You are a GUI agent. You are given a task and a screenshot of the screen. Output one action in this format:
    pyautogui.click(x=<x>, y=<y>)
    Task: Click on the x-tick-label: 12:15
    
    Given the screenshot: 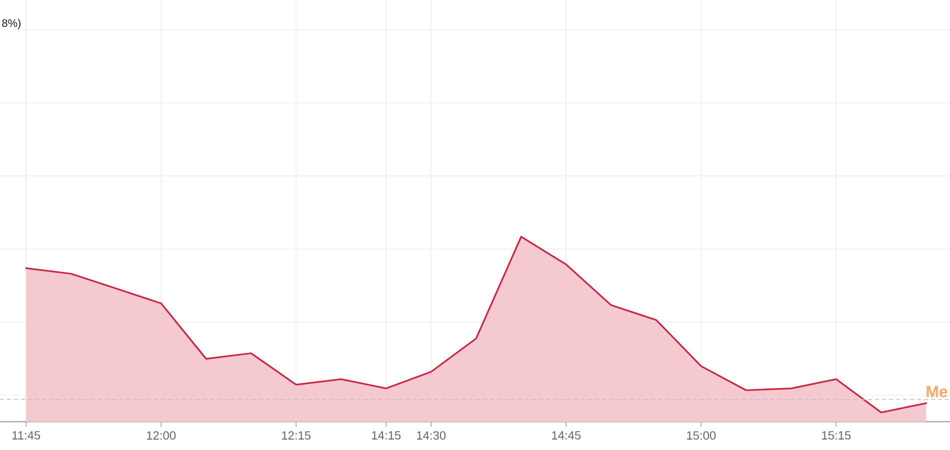 What is the action you would take?
    pyautogui.click(x=296, y=435)
    